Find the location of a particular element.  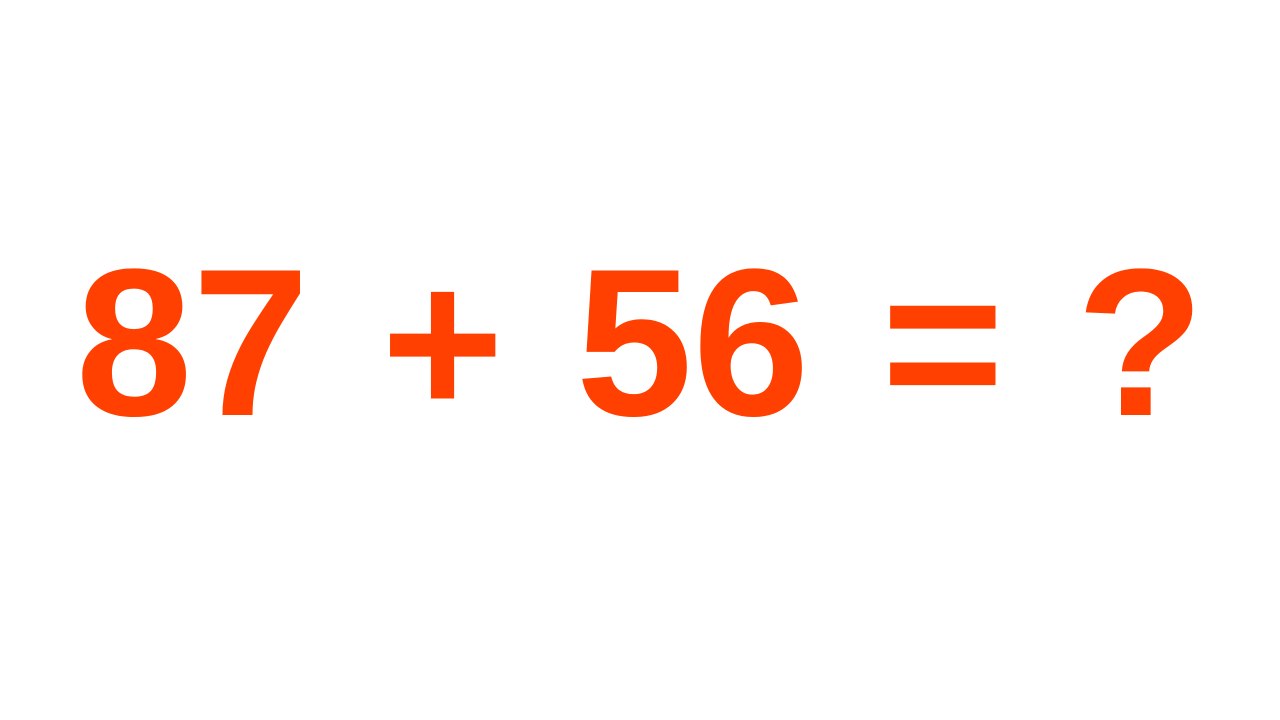

unknown-answer: ? is located at coordinates (1140, 342).